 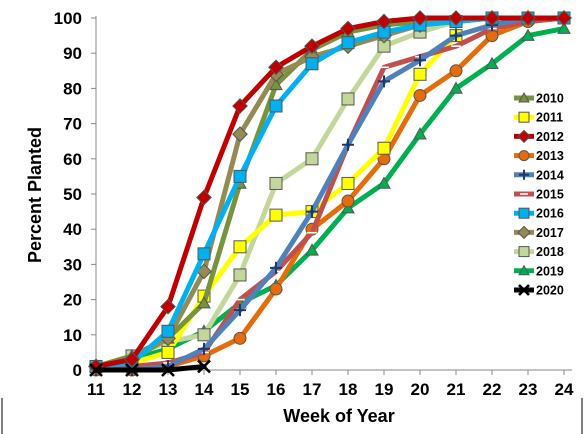 I want to click on x-tick-label: 16, so click(x=276, y=389).